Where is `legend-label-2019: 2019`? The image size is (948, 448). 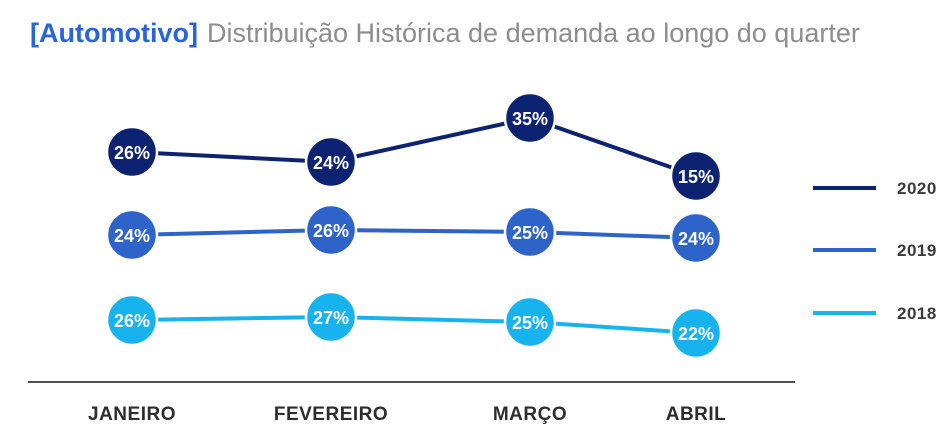
legend-label-2019: 2019 is located at coordinates (917, 250).